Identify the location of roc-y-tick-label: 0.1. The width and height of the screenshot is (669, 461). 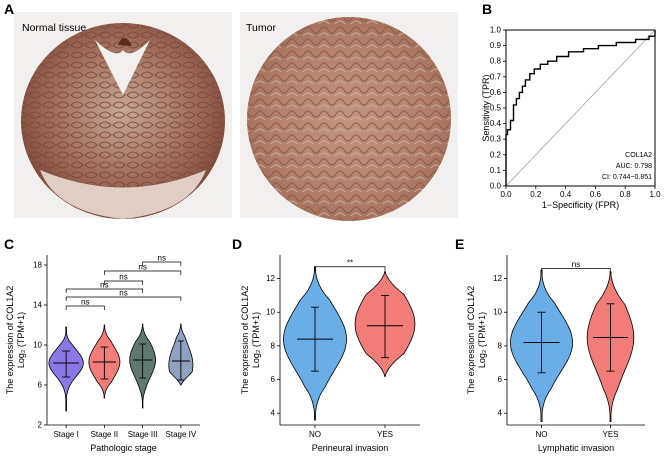
(496, 170).